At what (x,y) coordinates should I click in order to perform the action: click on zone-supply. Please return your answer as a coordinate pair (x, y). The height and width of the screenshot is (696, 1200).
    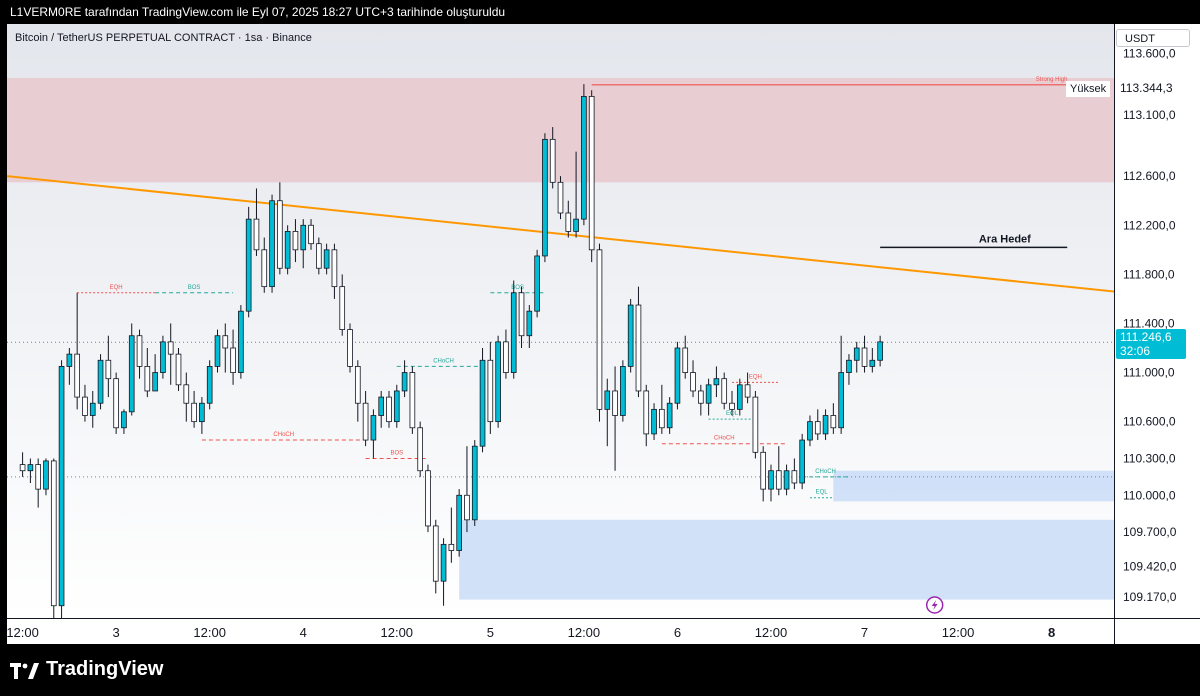
    Looking at the image, I should click on (560, 130).